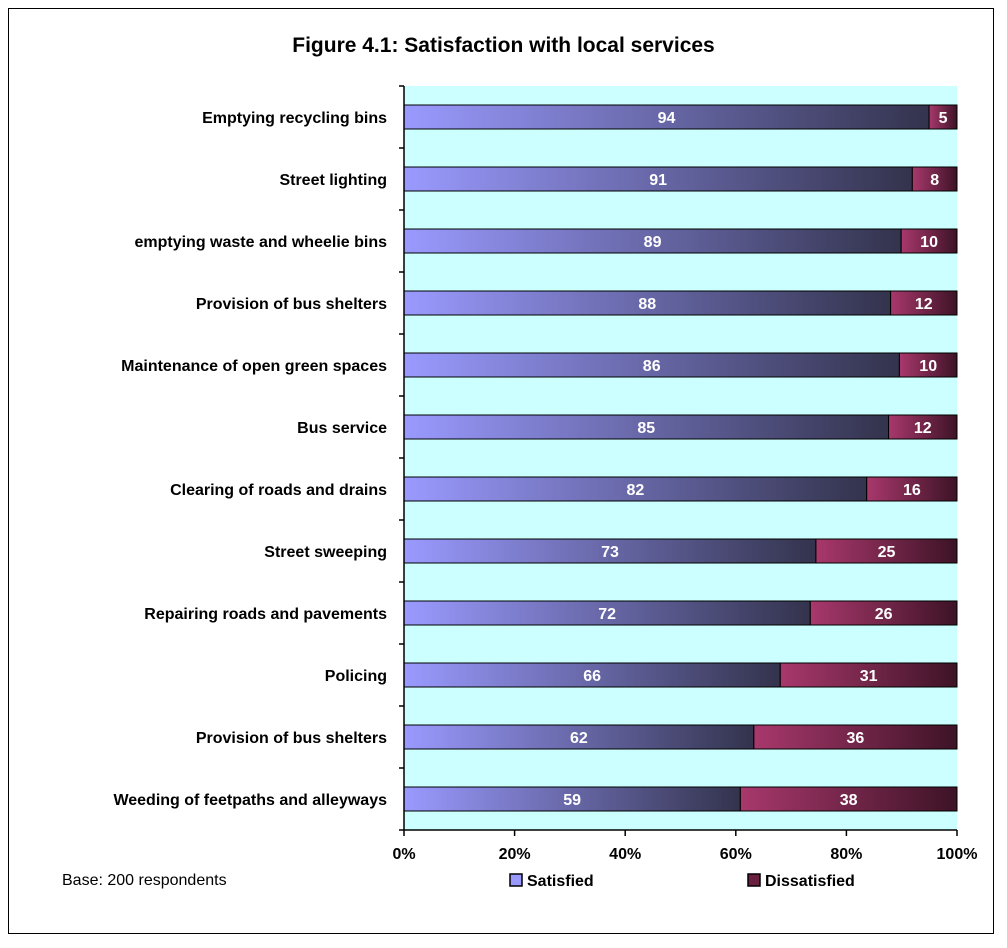 Image resolution: width=1007 pixels, height=948 pixels. What do you see at coordinates (325, 552) in the screenshot?
I see `category-label: Street sweeping` at bounding box center [325, 552].